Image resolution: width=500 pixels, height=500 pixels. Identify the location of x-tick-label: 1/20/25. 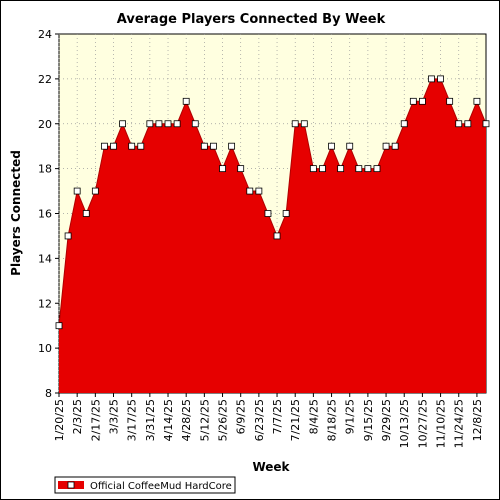
(59, 420).